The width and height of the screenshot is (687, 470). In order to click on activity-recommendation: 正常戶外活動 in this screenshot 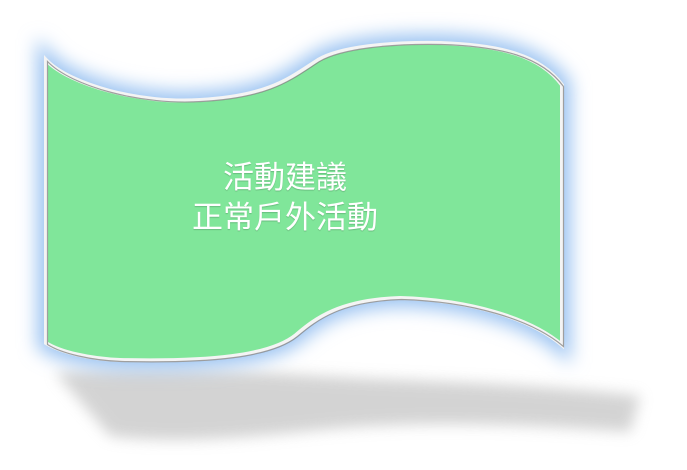, I will do `click(285, 218)`.